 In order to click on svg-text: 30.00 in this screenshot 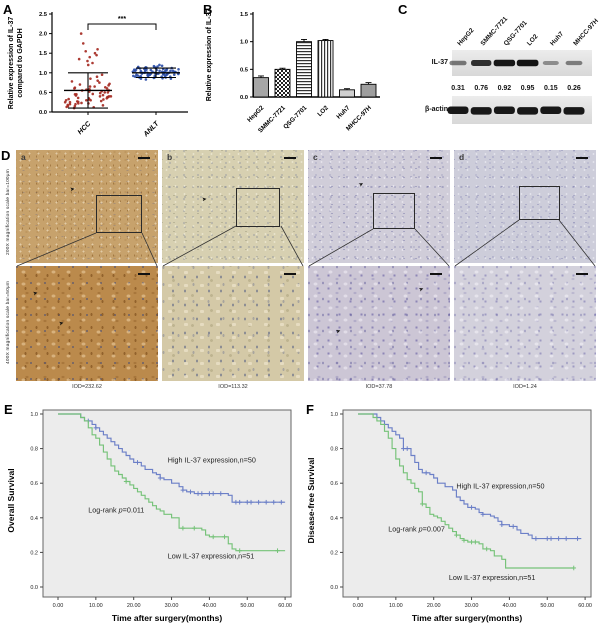, I will do `click(172, 606)`.